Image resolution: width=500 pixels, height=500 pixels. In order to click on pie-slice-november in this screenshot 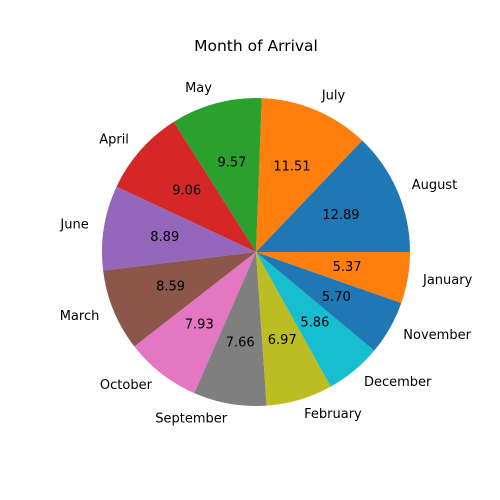, I will do `click(329, 301)`.